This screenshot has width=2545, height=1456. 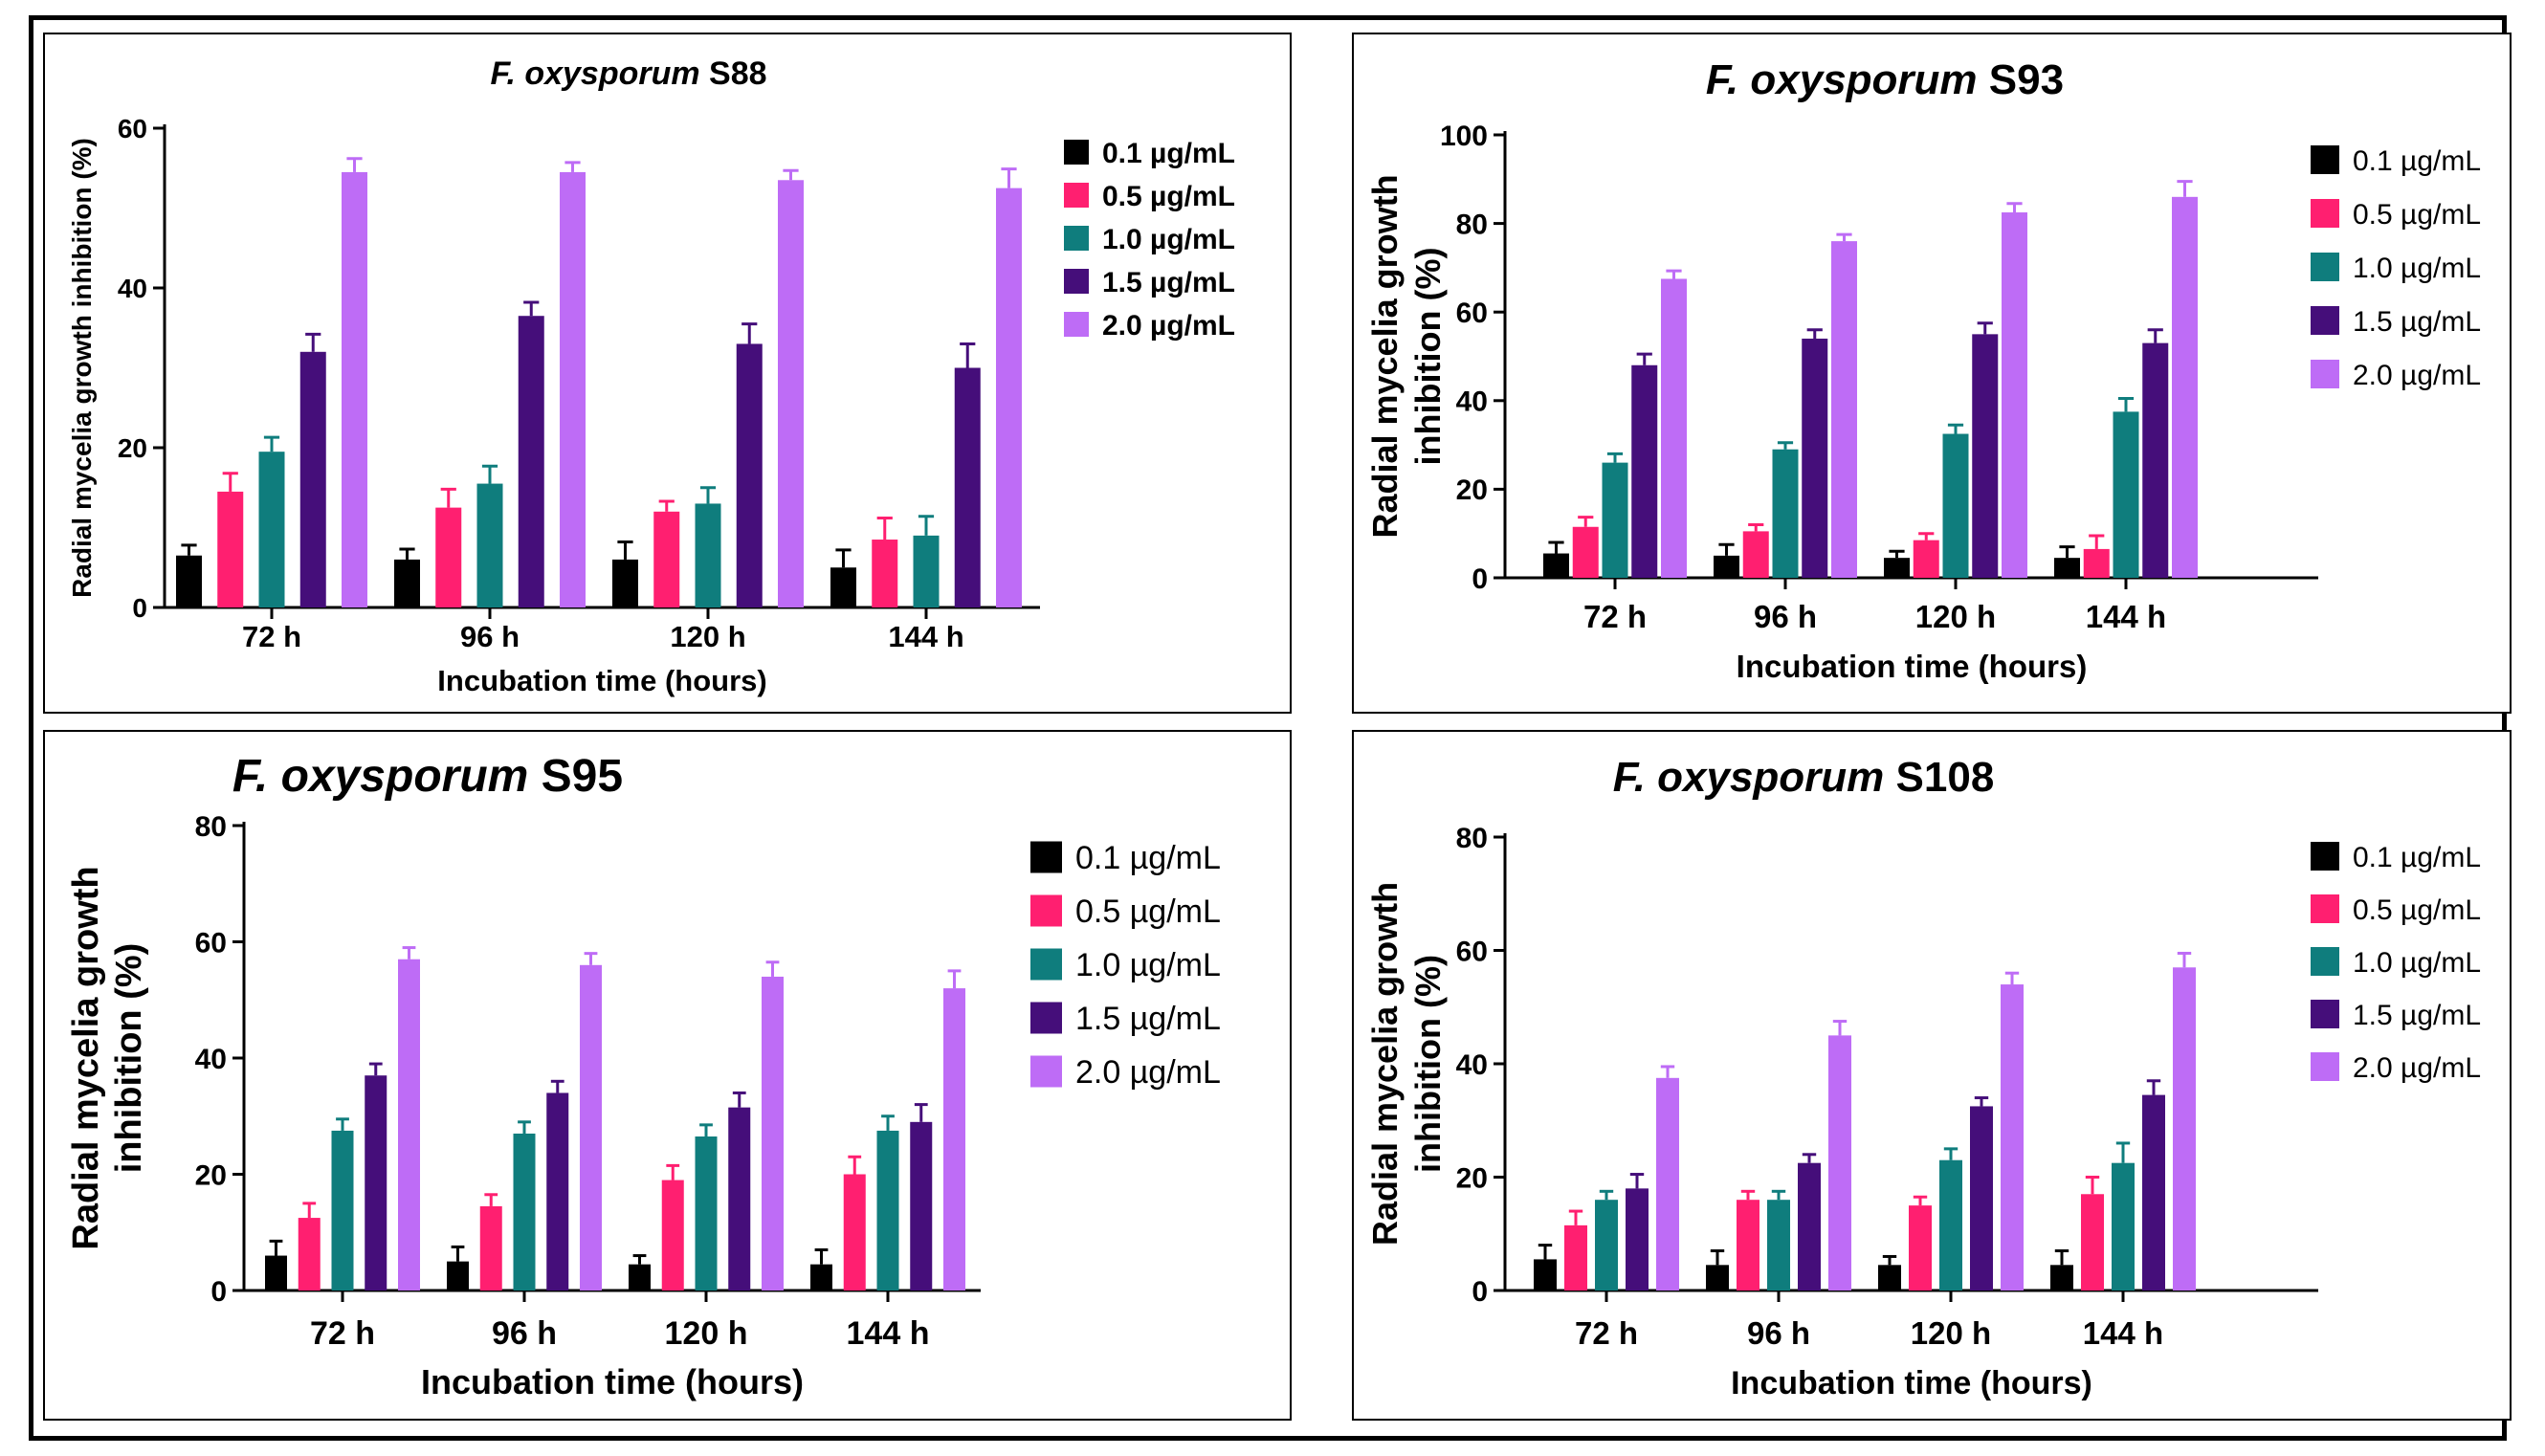 What do you see at coordinates (427, 777) in the screenshot?
I see `chart-title: F. oxysporum S95` at bounding box center [427, 777].